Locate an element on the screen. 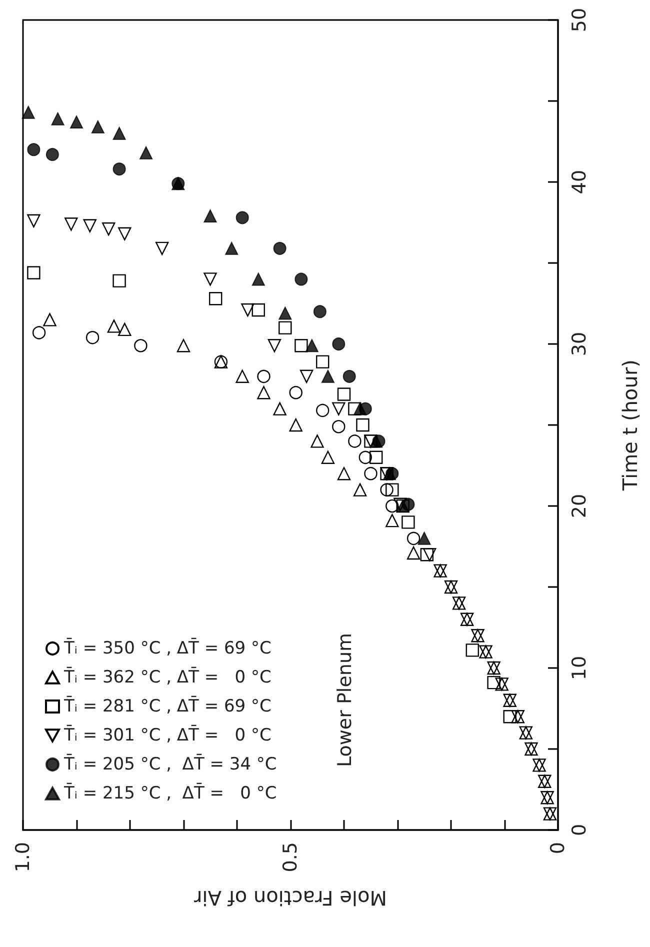 This screenshot has height=947, width=650. annotation: Lower Plenum is located at coordinates (345, 700).